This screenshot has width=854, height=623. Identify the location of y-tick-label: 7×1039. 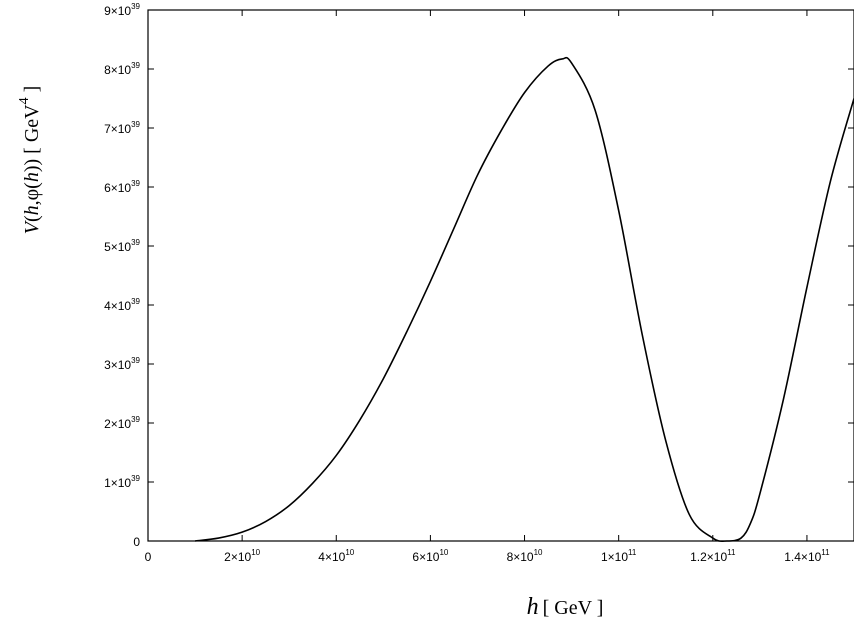
(122, 128).